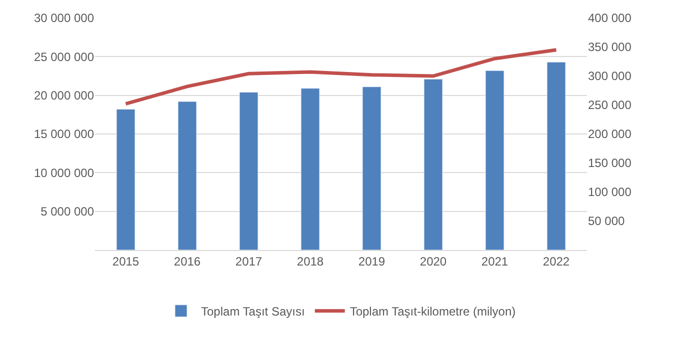 The image size is (682, 337). I want to click on y-tick-label: 5 000 000, so click(67, 211).